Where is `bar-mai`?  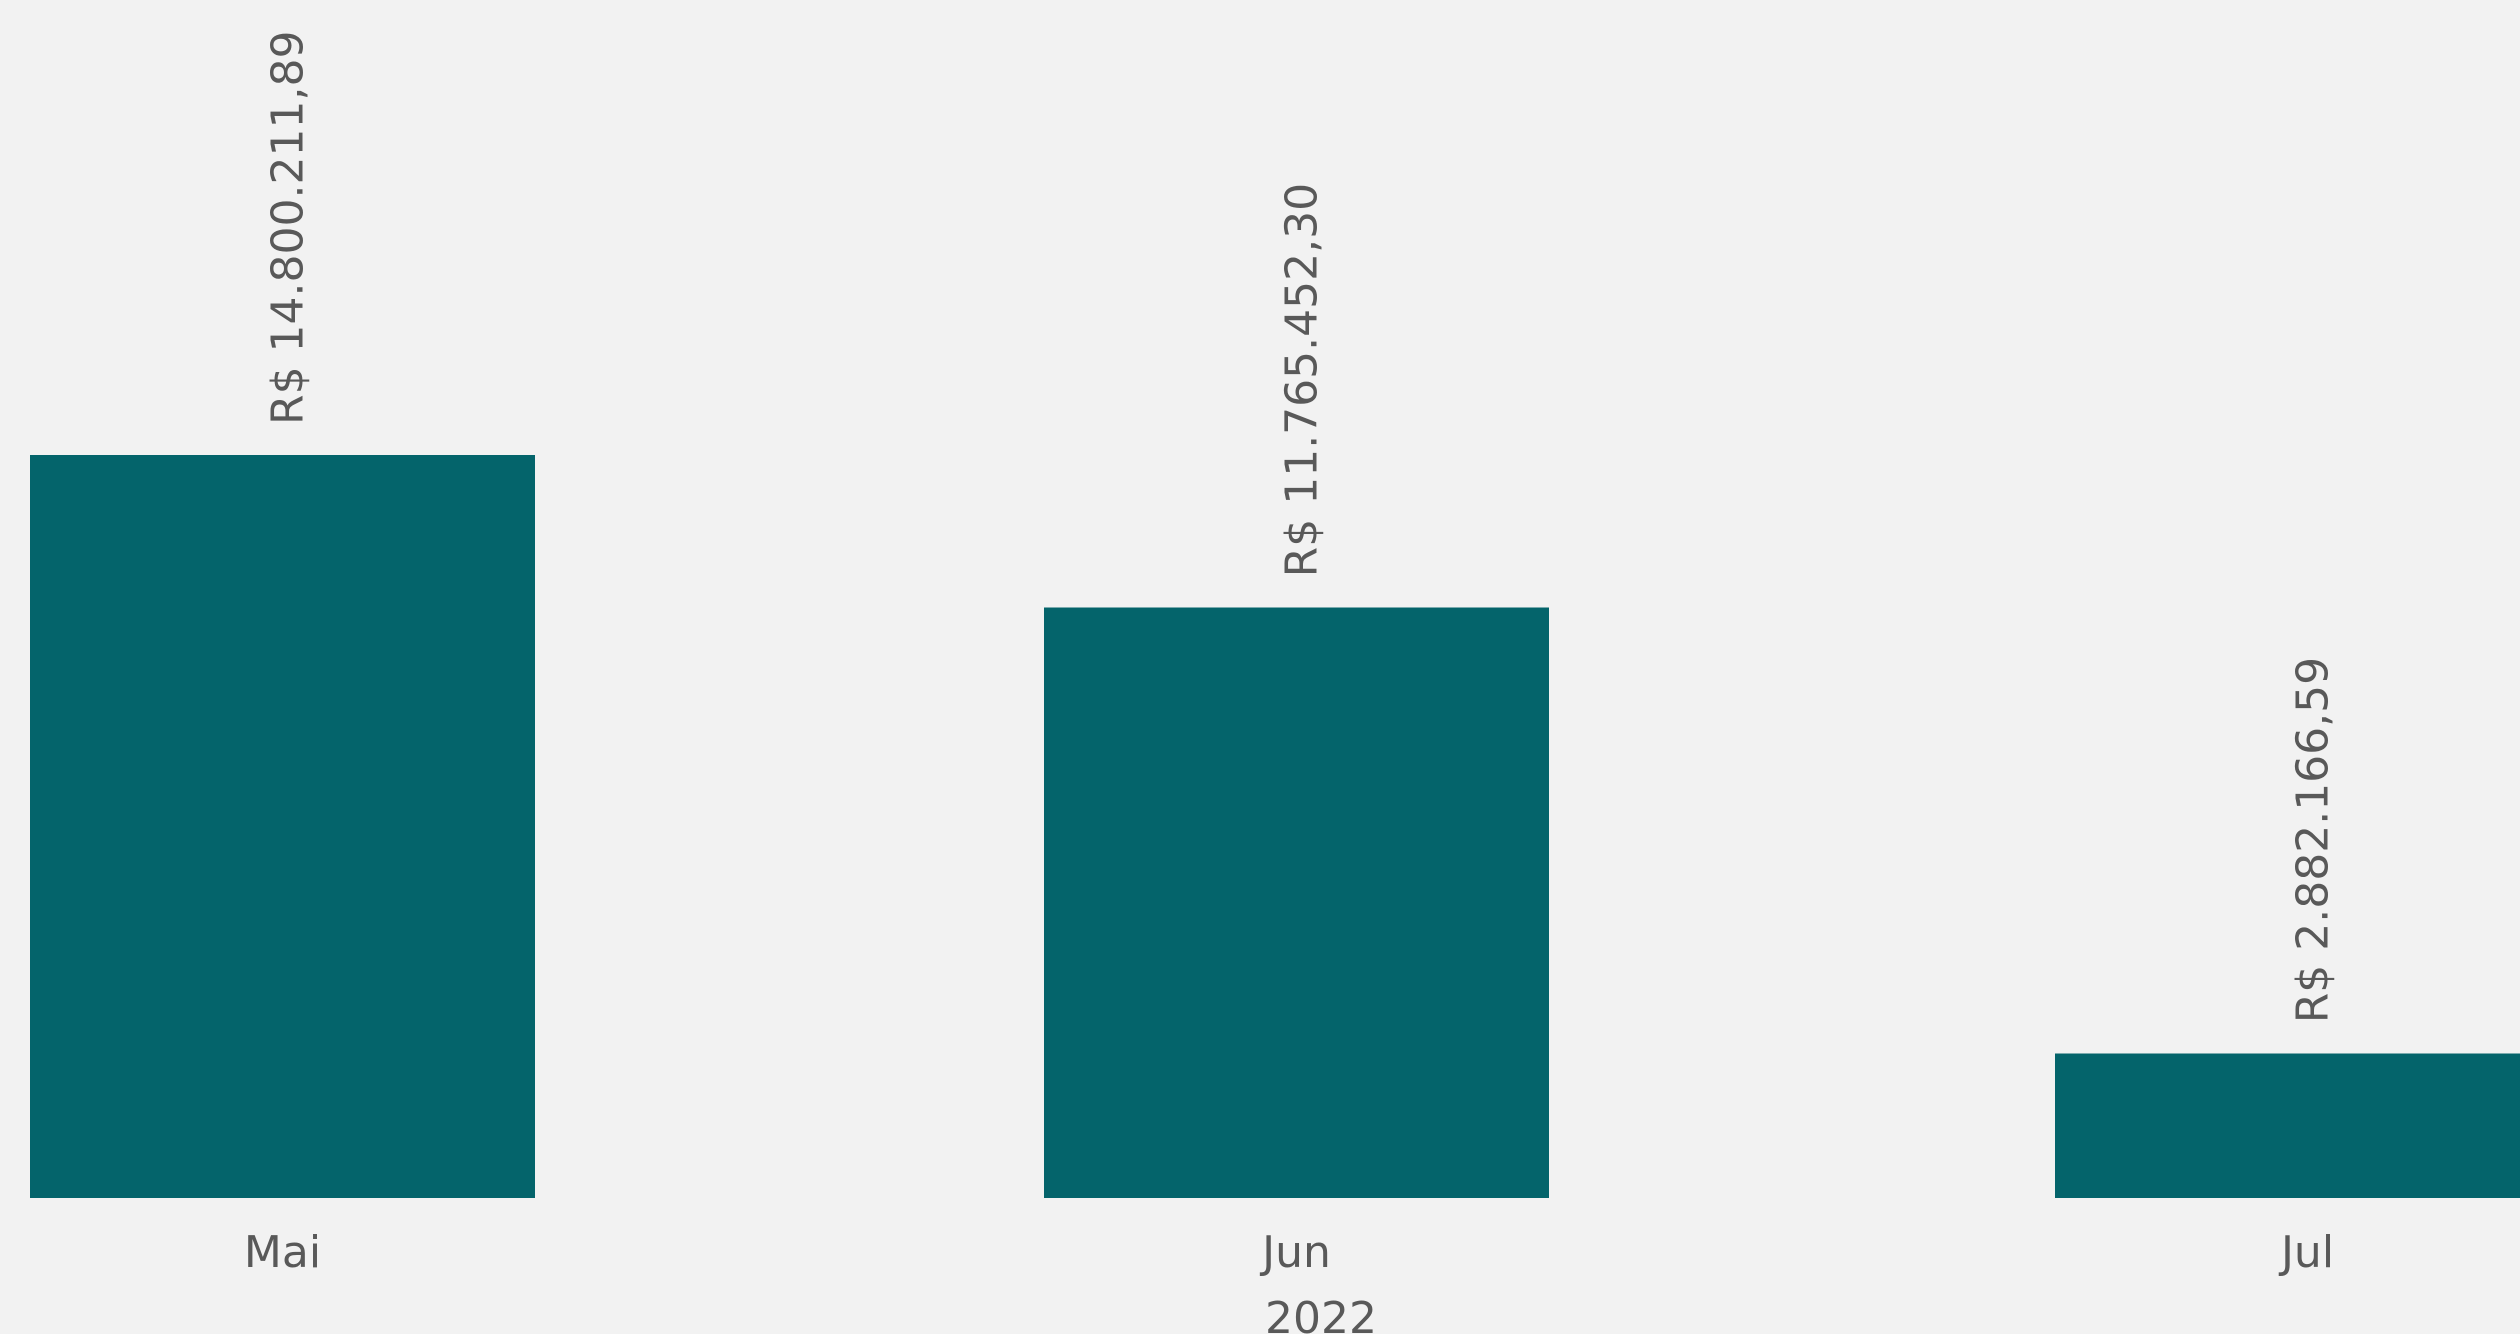
bar-mai is located at coordinates (282, 826).